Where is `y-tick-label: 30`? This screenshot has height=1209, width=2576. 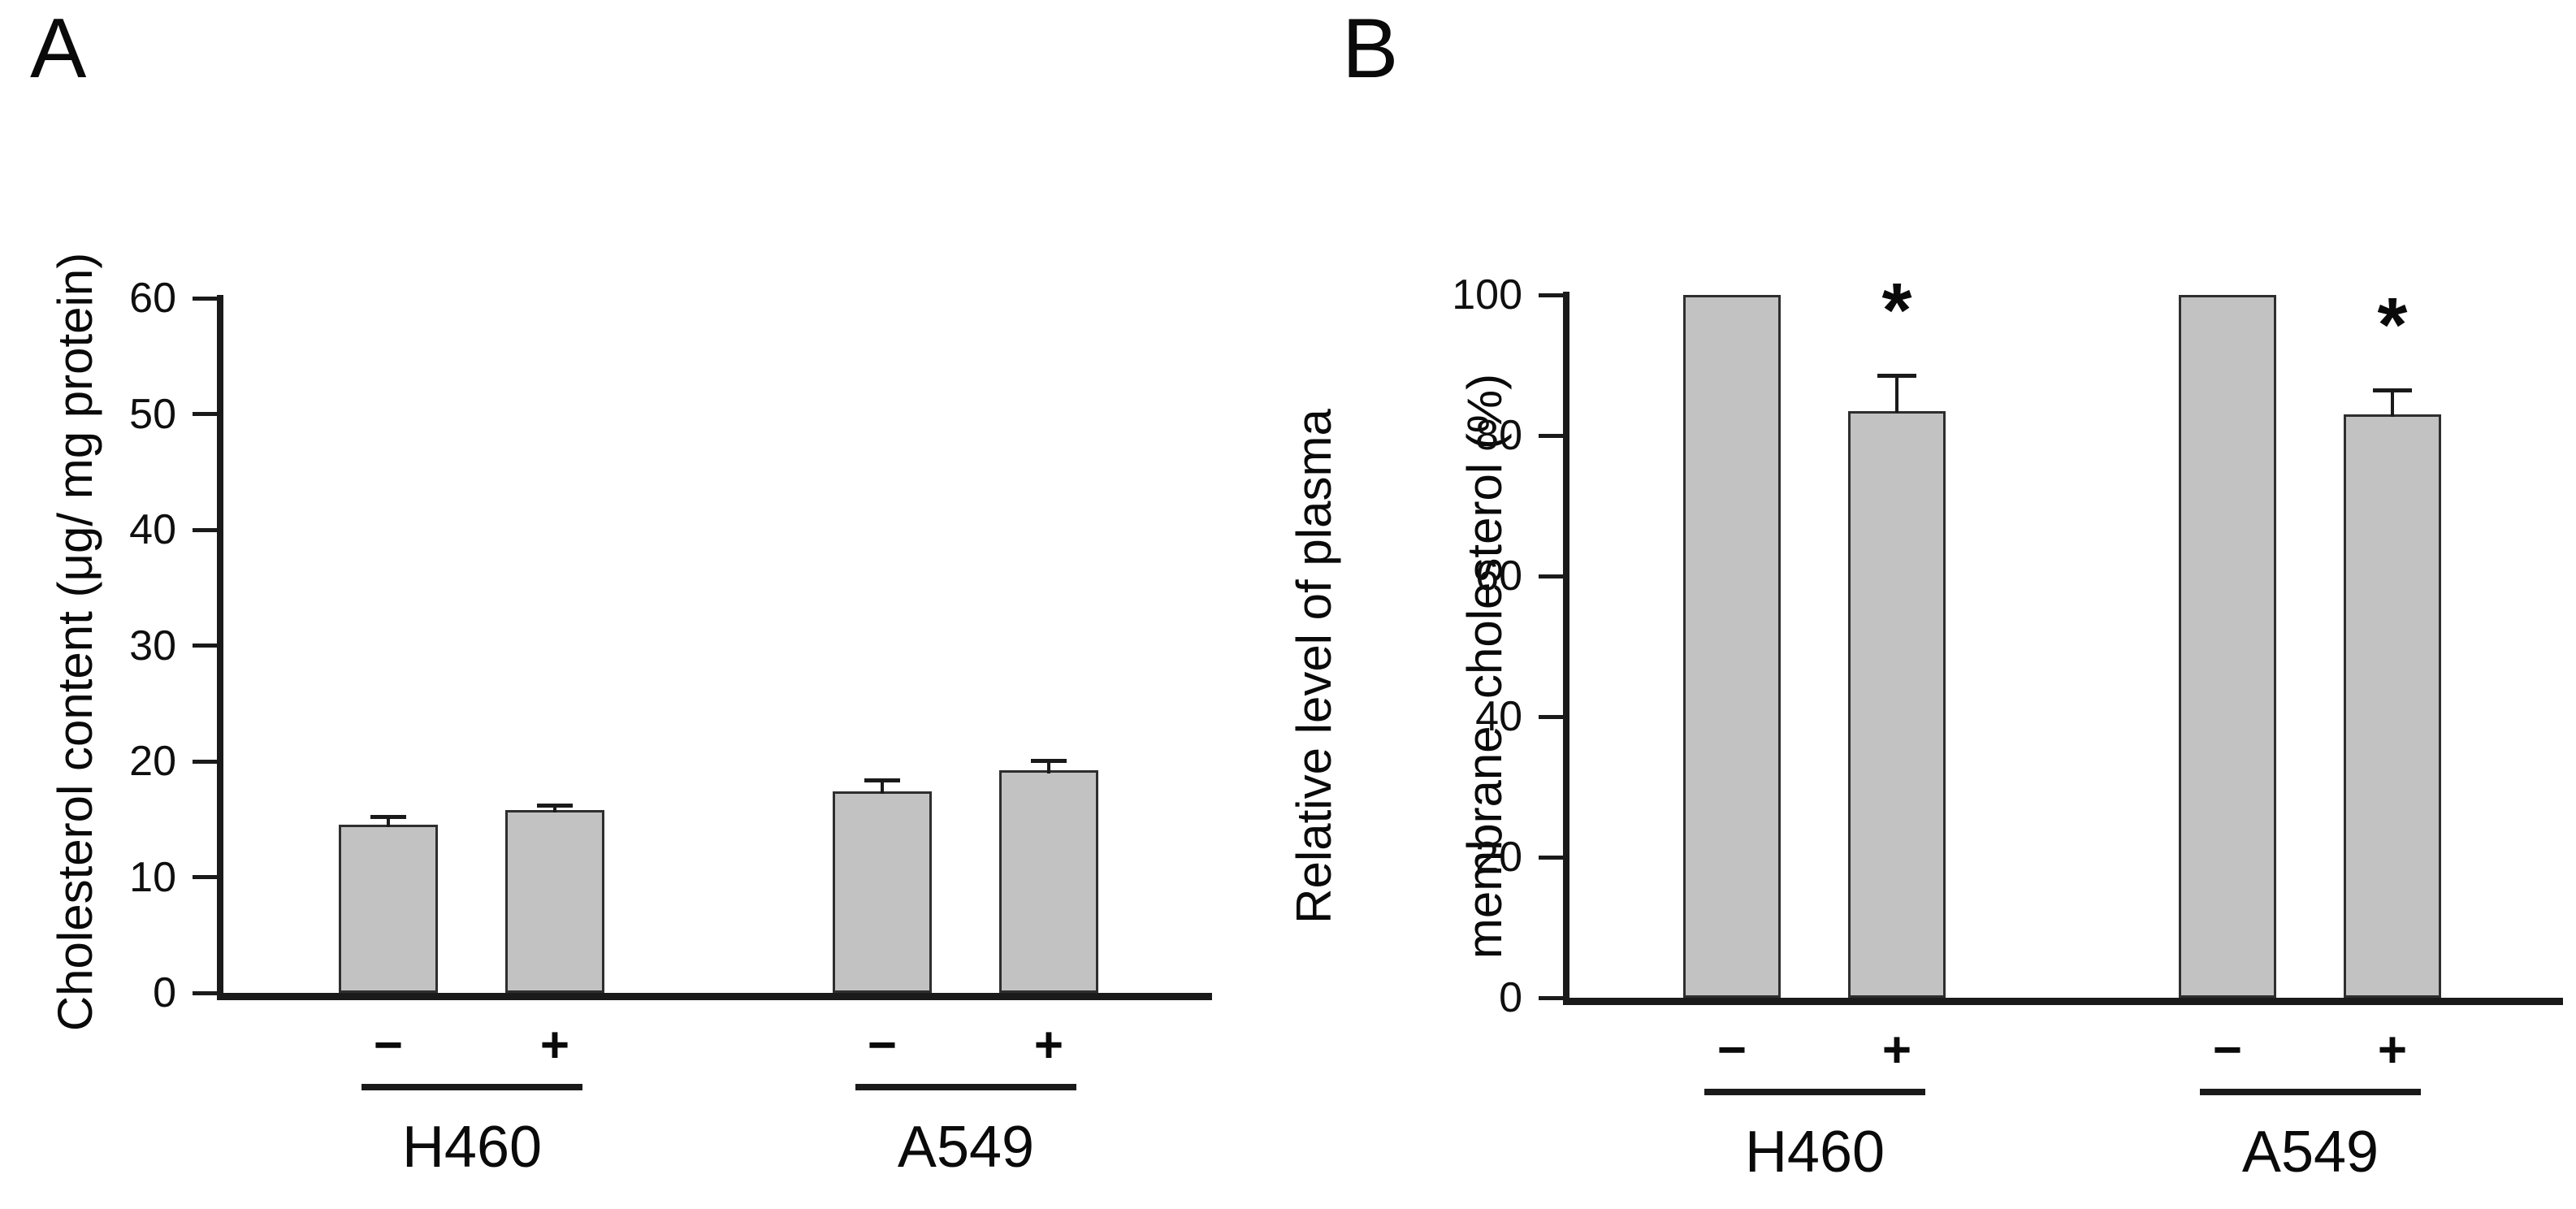
y-tick-label: 30 is located at coordinates (152, 646).